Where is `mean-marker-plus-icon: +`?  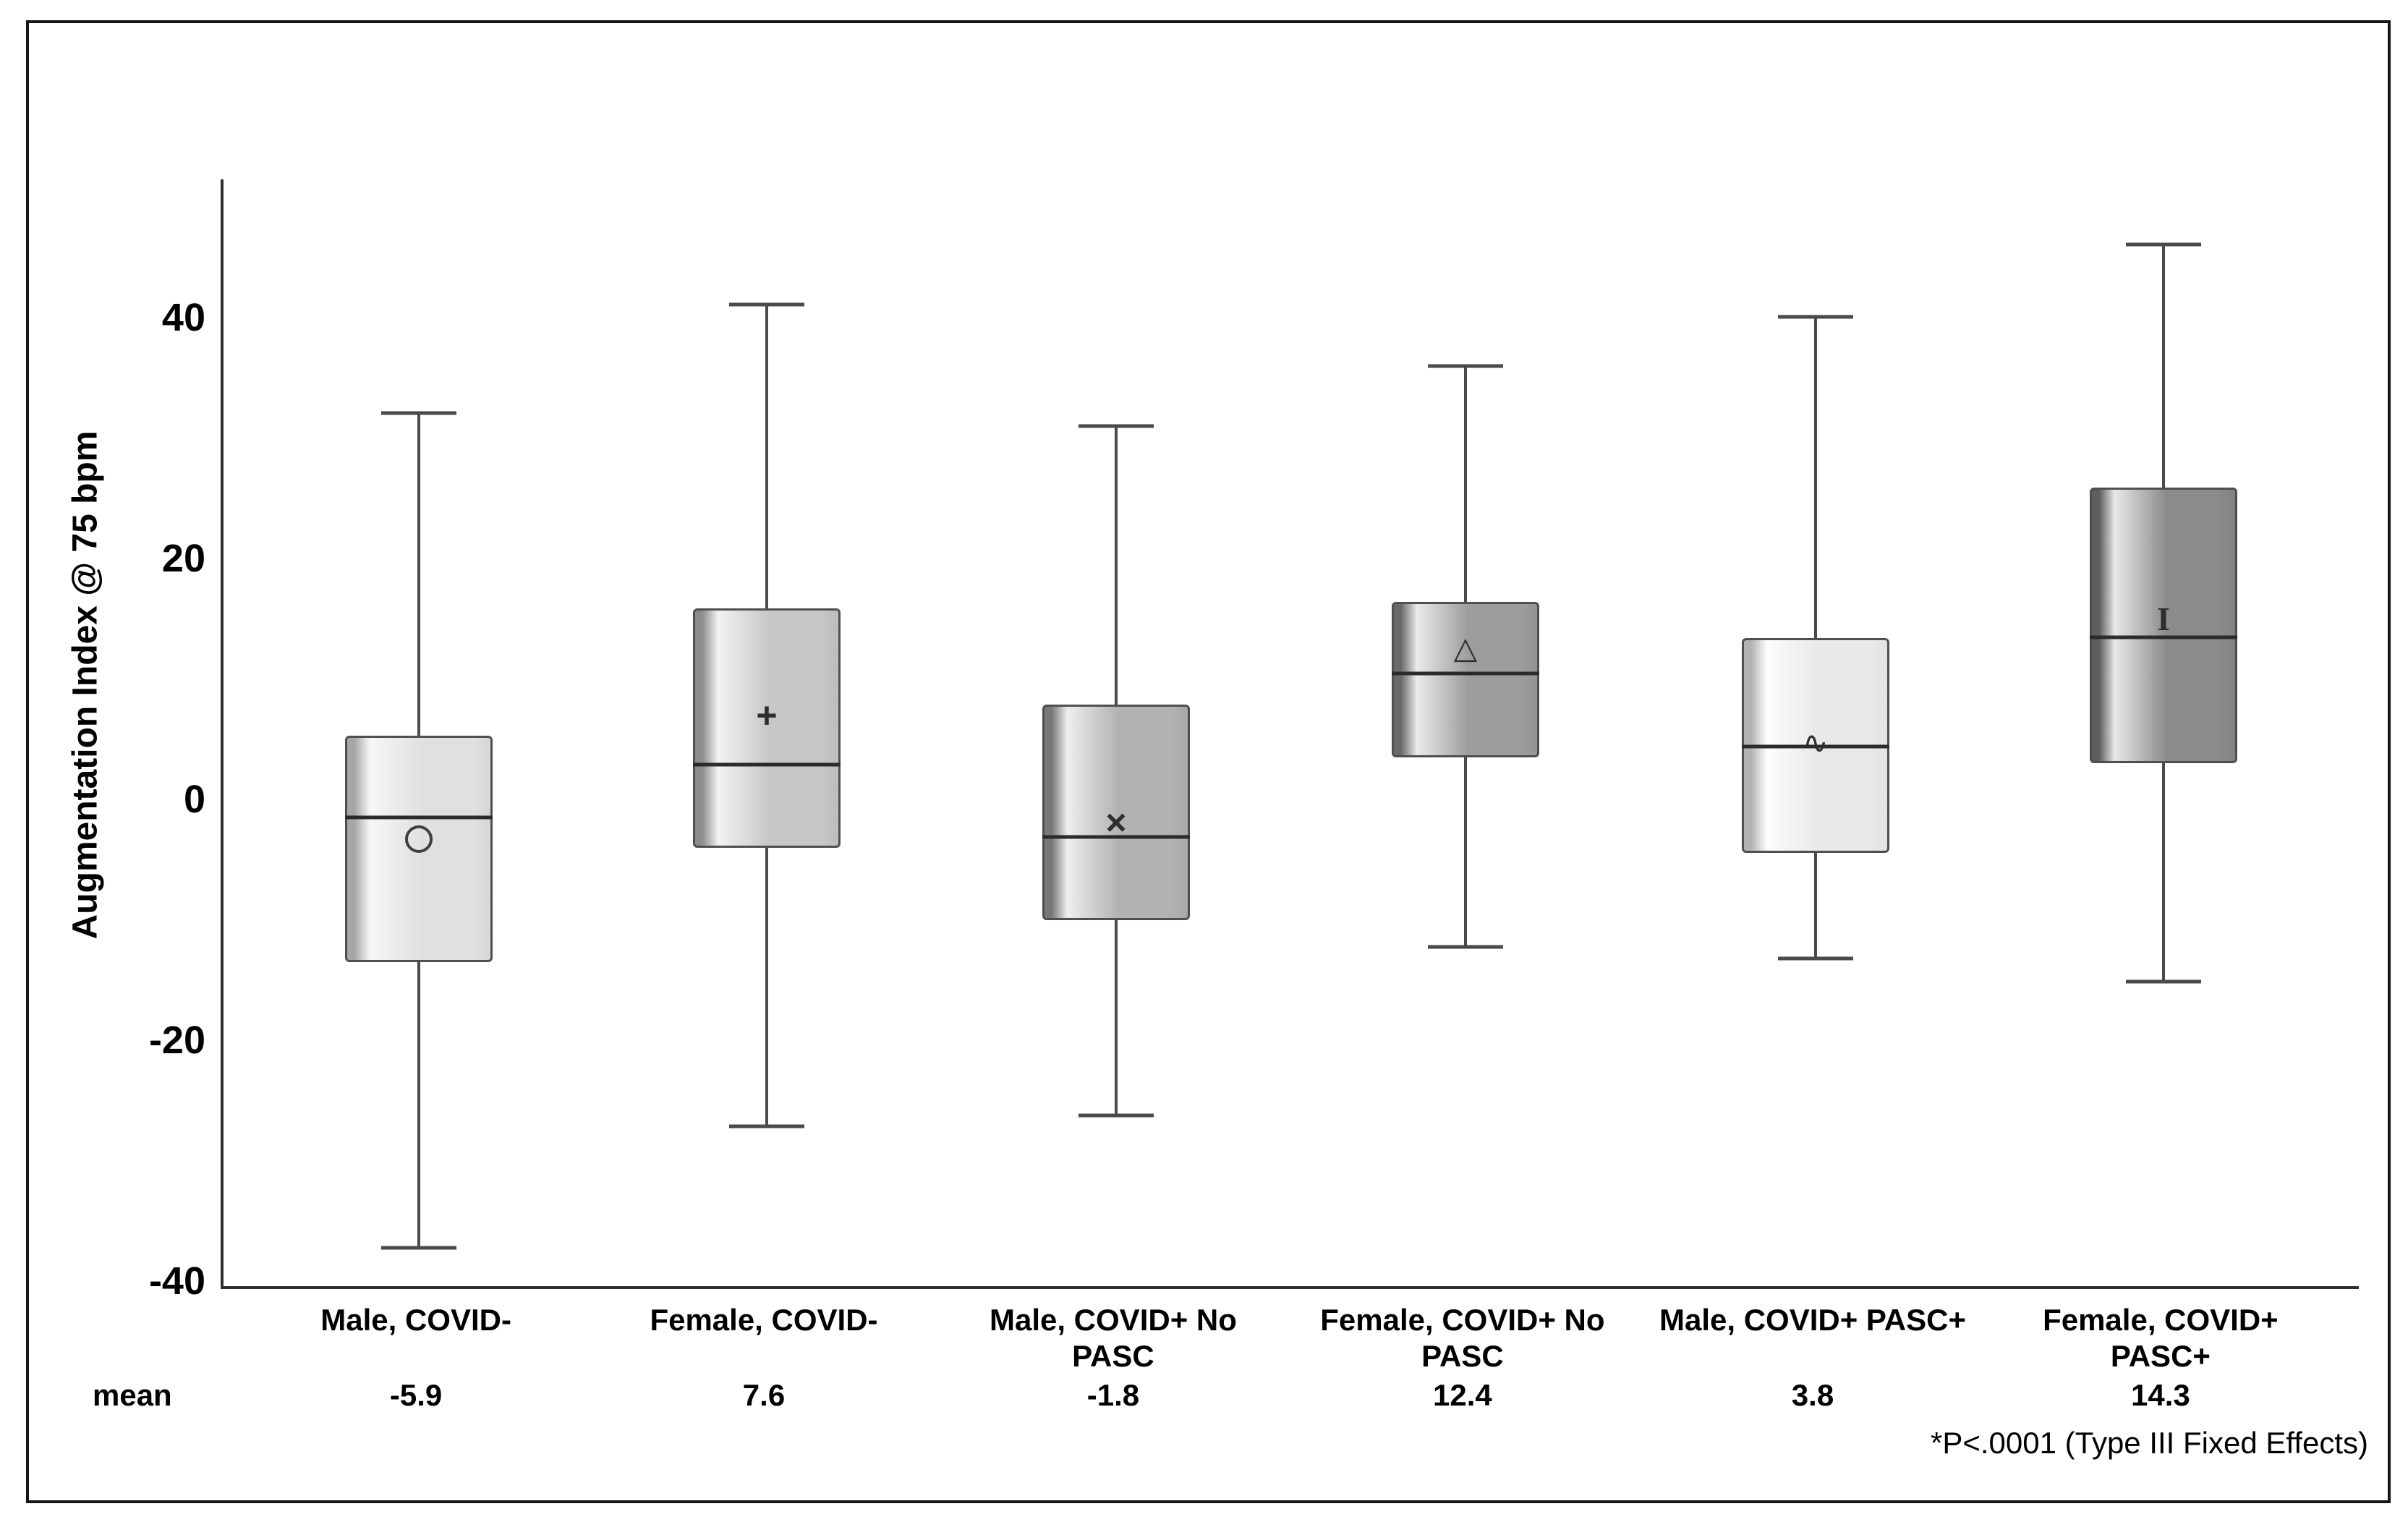
mean-marker-plus-icon: + is located at coordinates (767, 715).